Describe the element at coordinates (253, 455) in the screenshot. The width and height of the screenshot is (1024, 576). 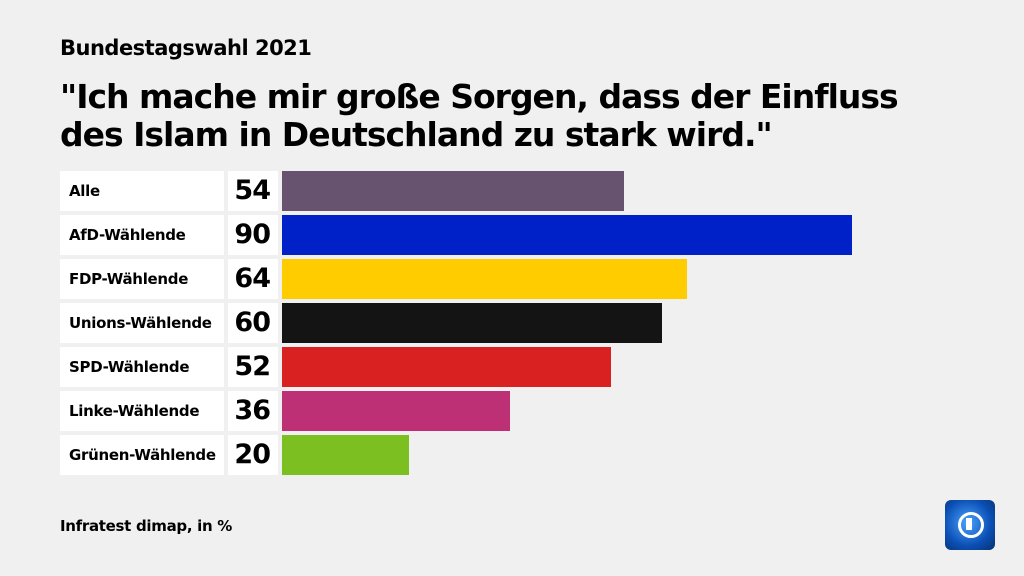
I see `value-label: 20` at that location.